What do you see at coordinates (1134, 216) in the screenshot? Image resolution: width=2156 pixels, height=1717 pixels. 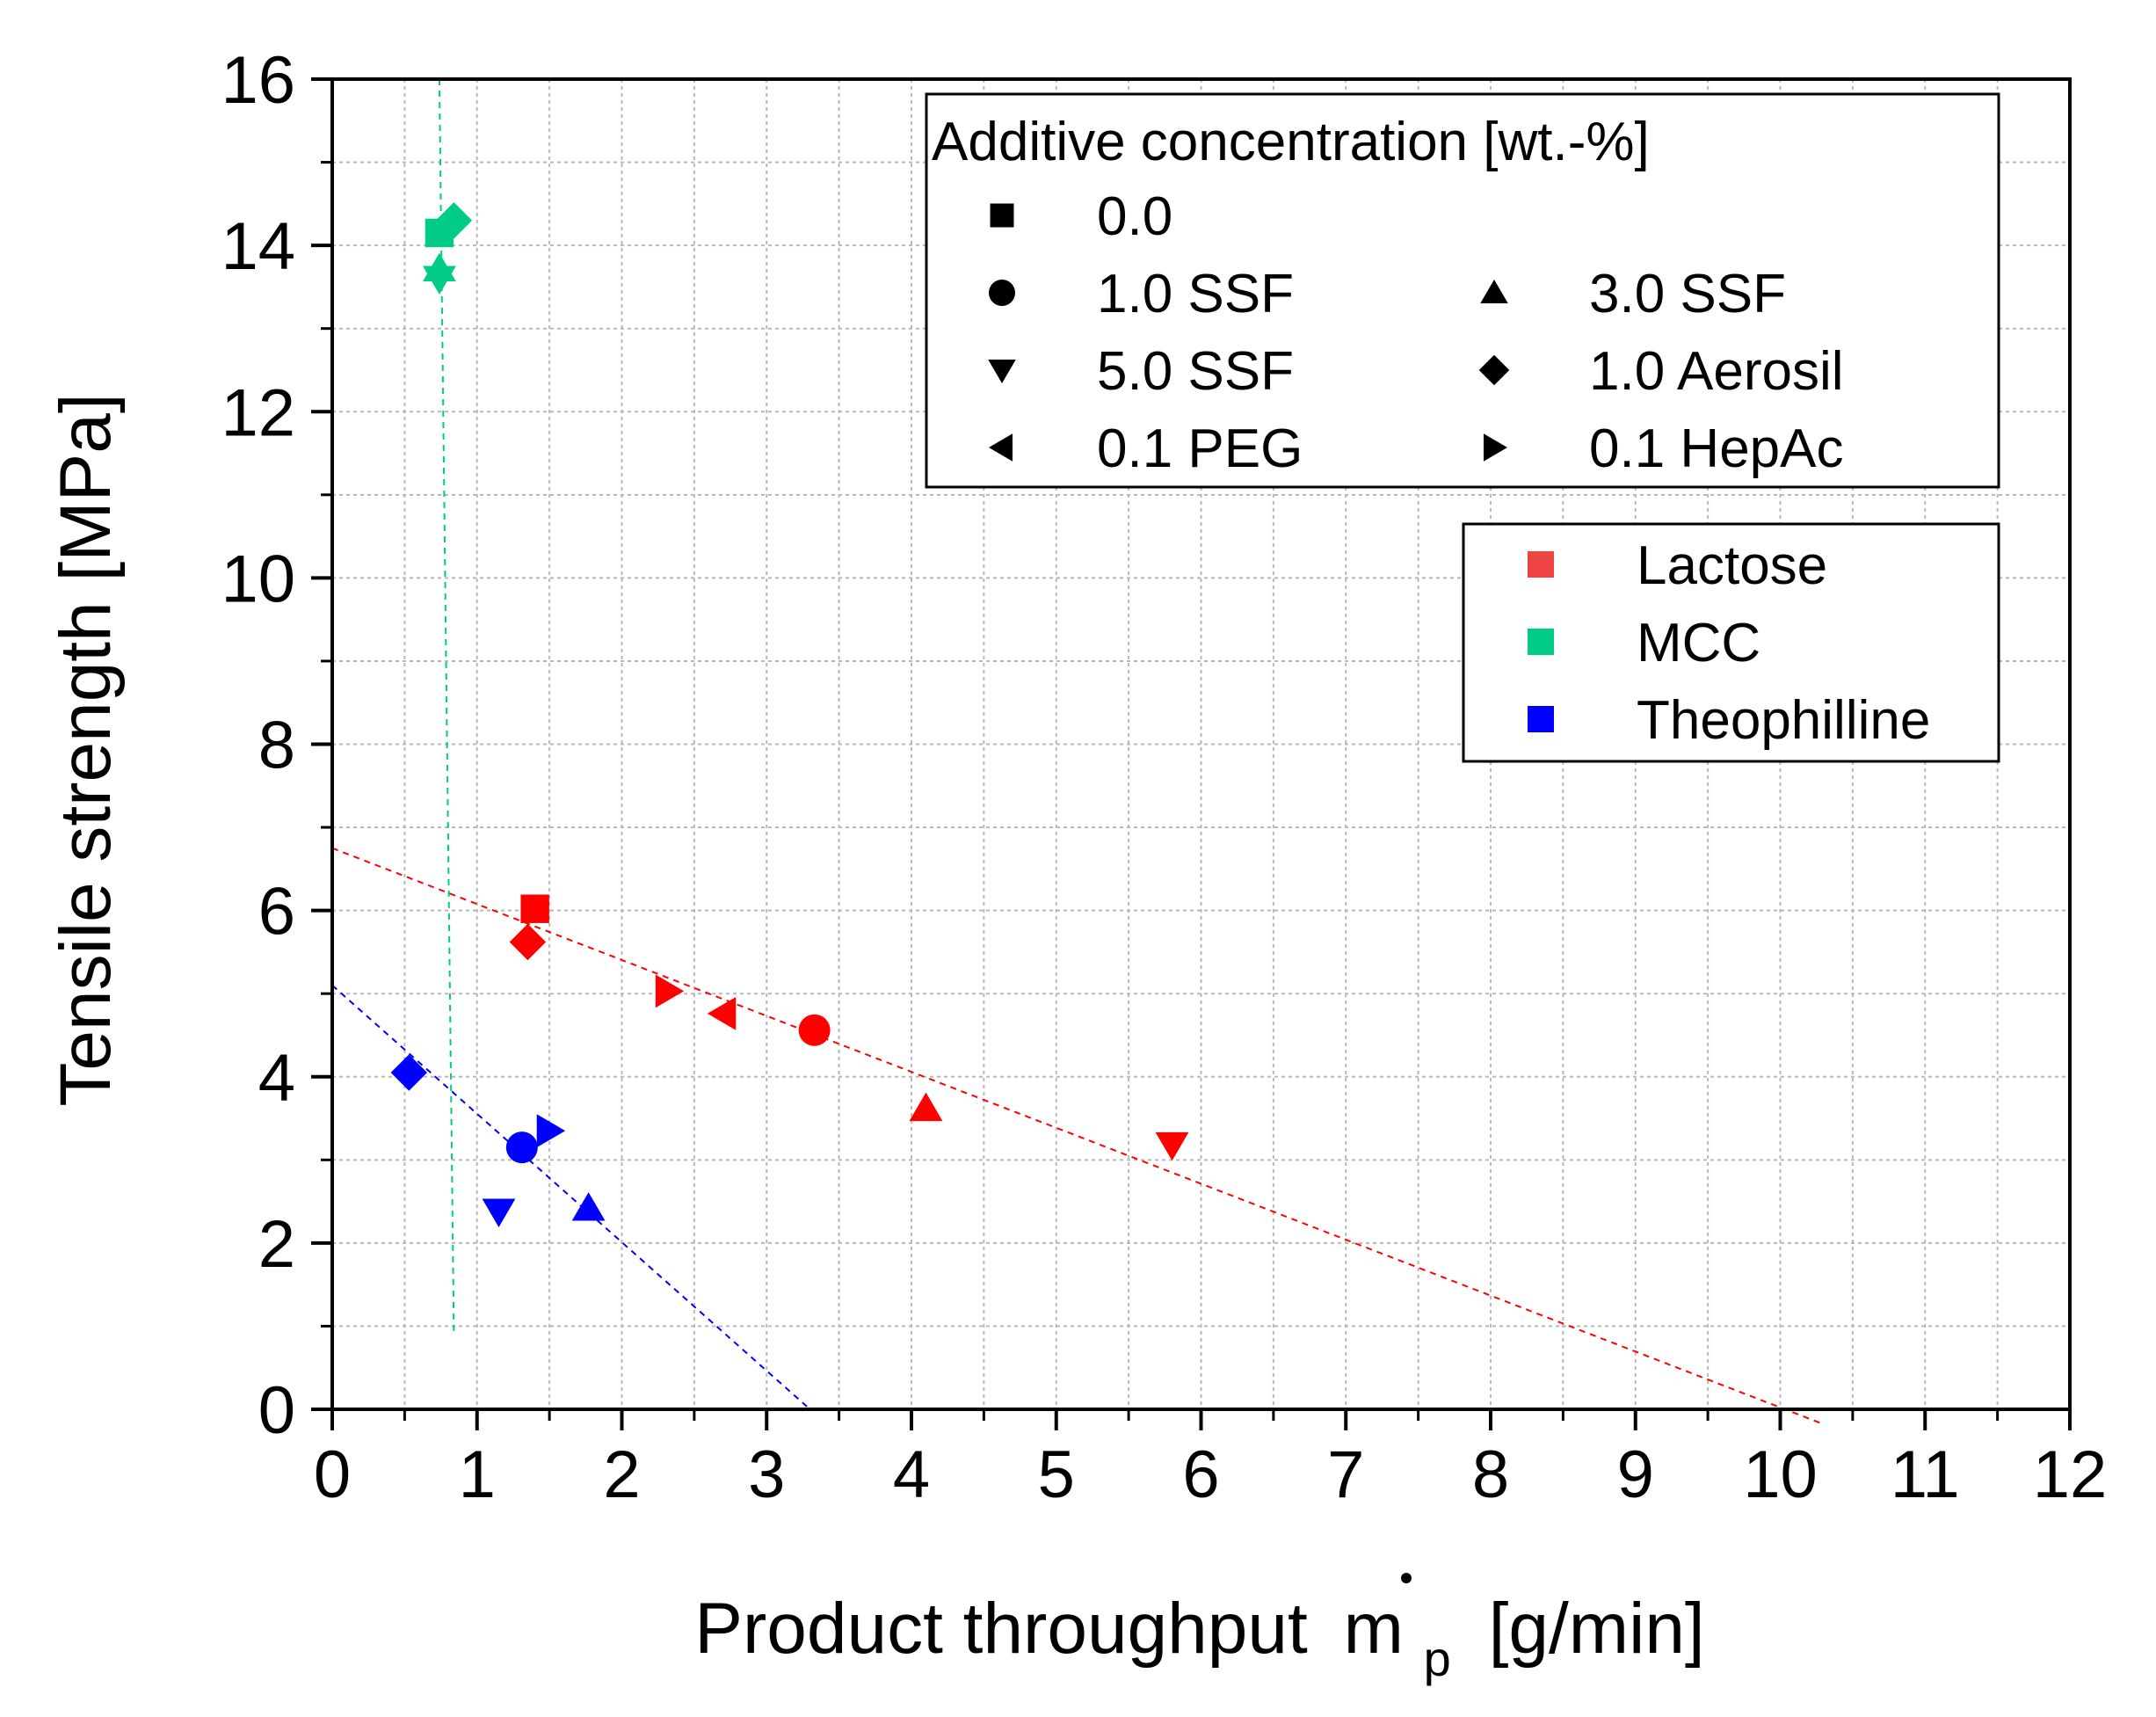 I see `legend-label: 0.0` at bounding box center [1134, 216].